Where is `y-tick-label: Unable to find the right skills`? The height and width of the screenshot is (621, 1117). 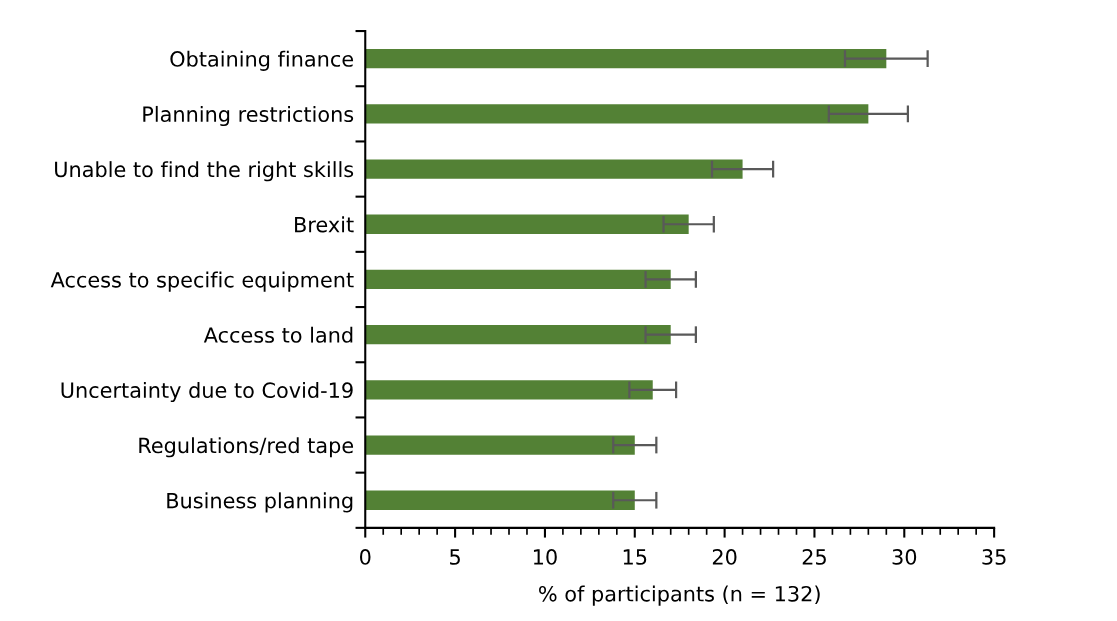
y-tick-label: Unable to find the right skills is located at coordinates (204, 171).